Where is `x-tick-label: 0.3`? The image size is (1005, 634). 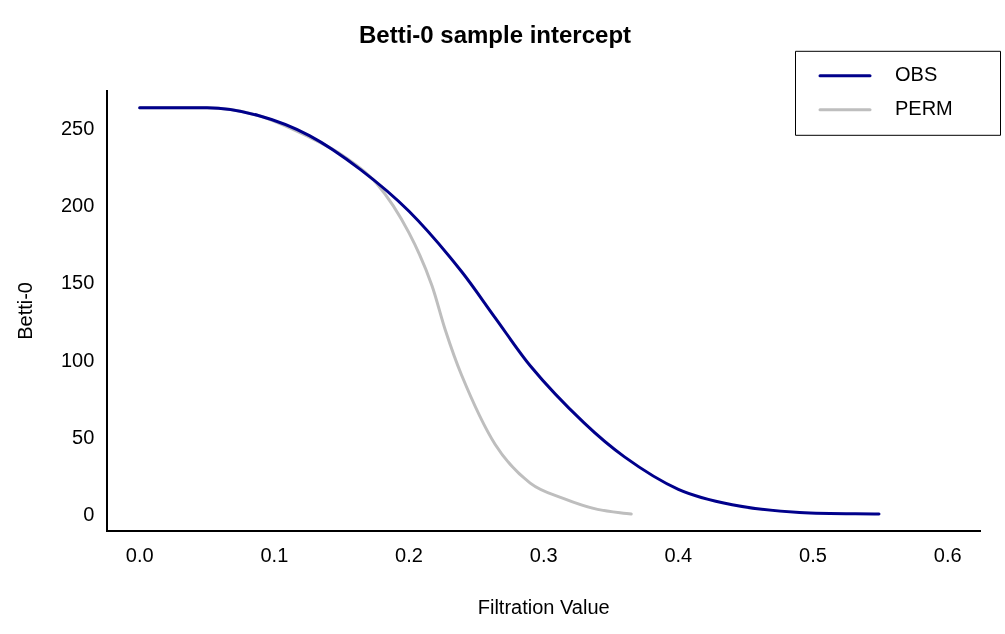 x-tick-label: 0.3 is located at coordinates (543, 554).